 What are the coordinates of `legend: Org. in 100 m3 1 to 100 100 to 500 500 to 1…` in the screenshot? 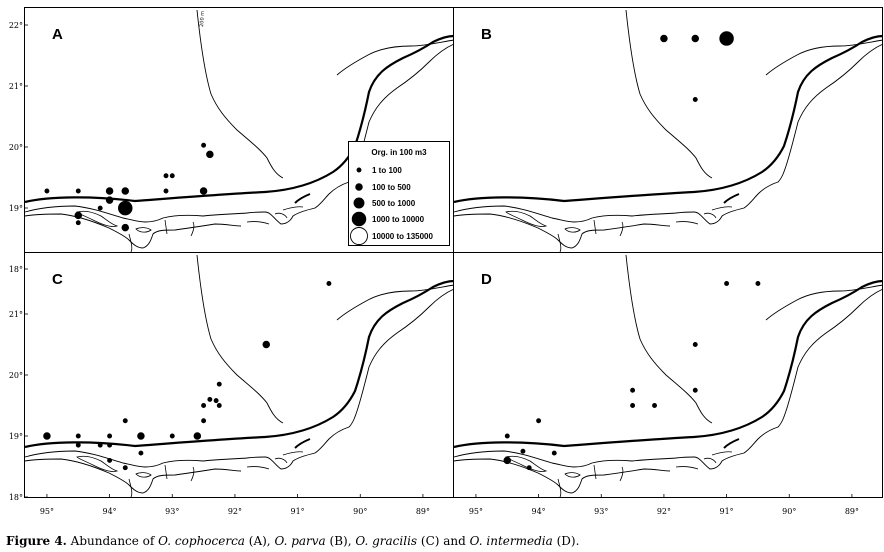 It's located at (399, 193).